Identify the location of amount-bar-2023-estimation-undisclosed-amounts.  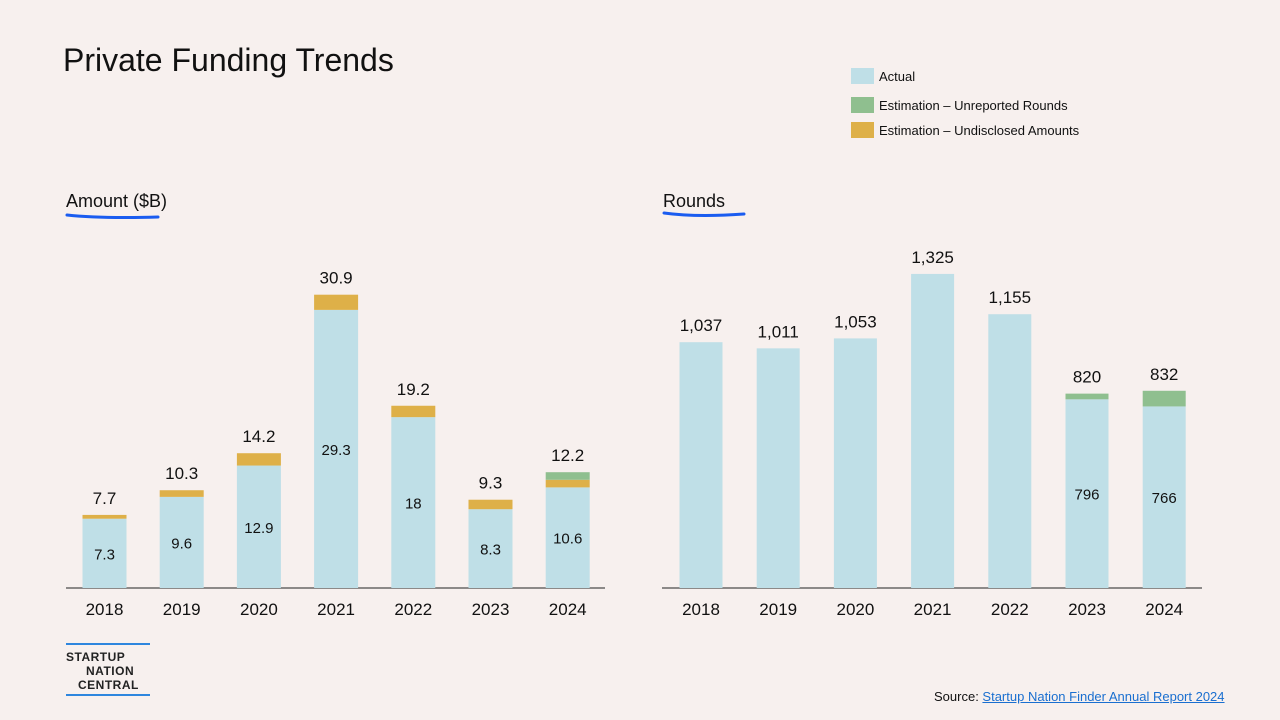
(490, 504).